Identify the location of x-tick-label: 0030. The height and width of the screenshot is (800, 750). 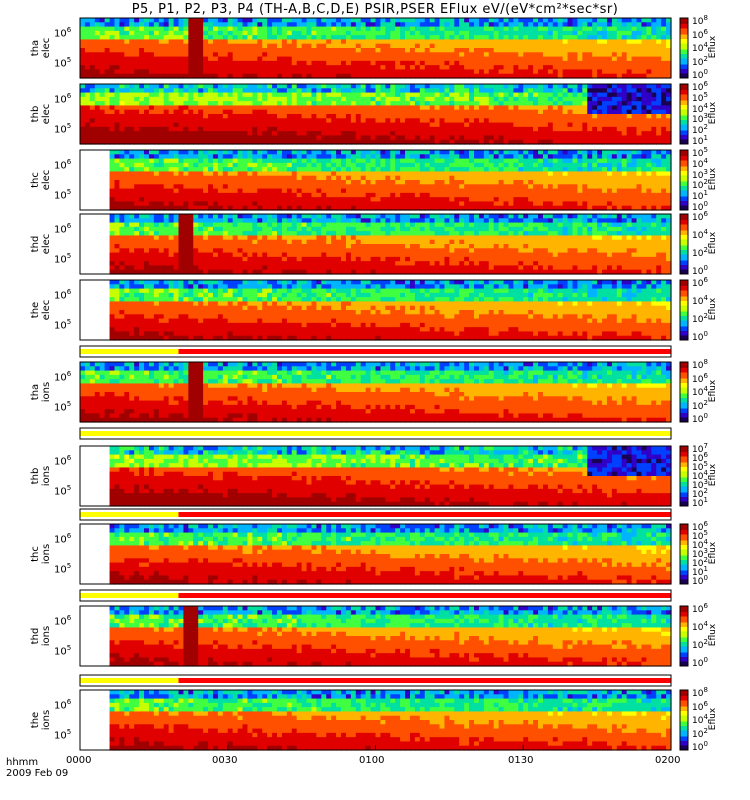
(225, 760).